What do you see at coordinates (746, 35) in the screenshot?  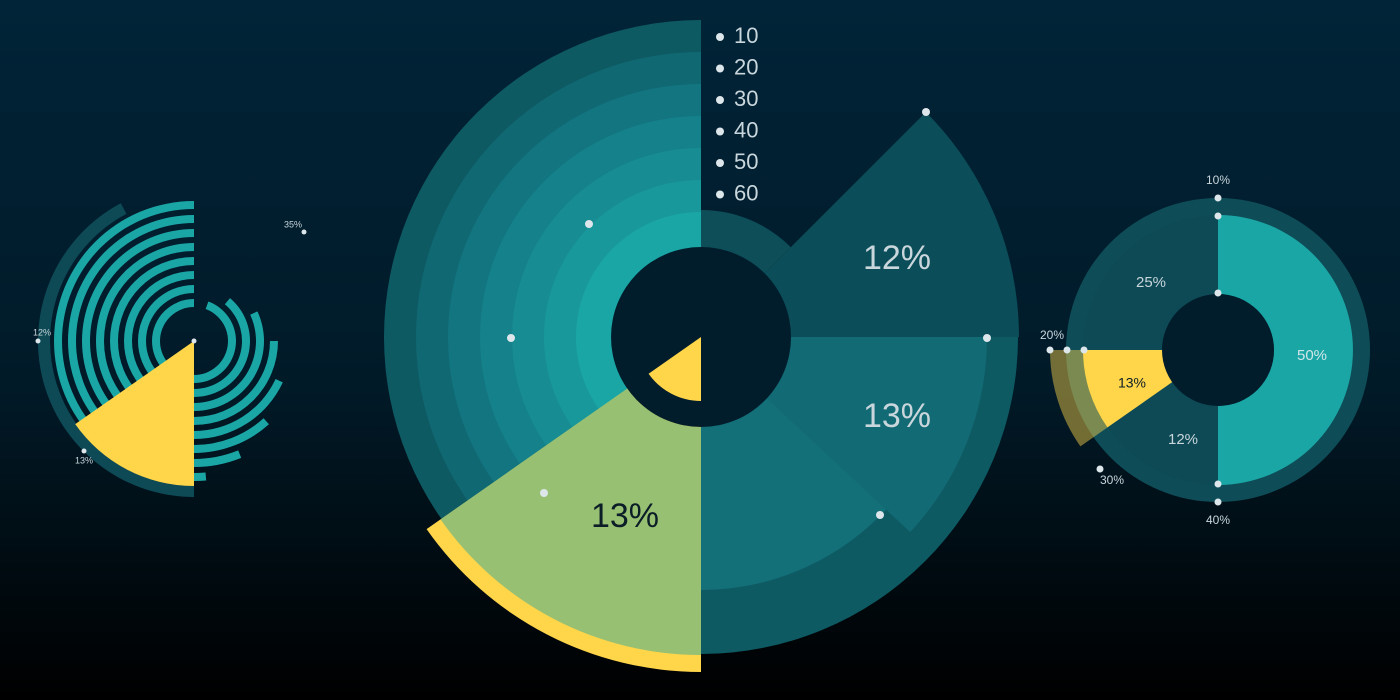 I see `legend-label-10: 10` at bounding box center [746, 35].